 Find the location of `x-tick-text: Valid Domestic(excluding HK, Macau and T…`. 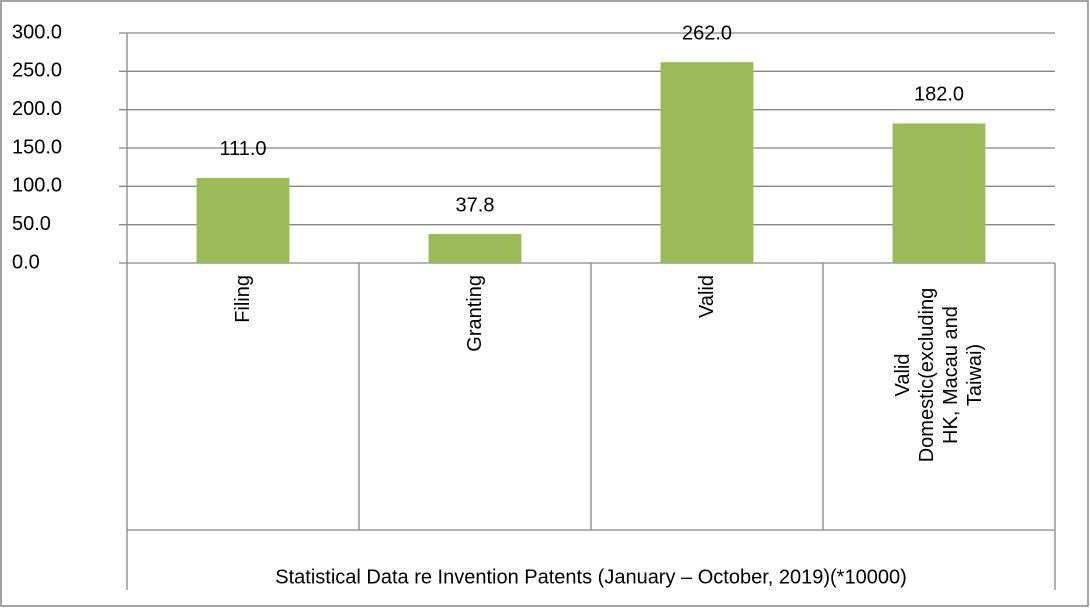

x-tick-text: Valid Domestic(excluding HK, Macau and T… is located at coordinates (939, 375).